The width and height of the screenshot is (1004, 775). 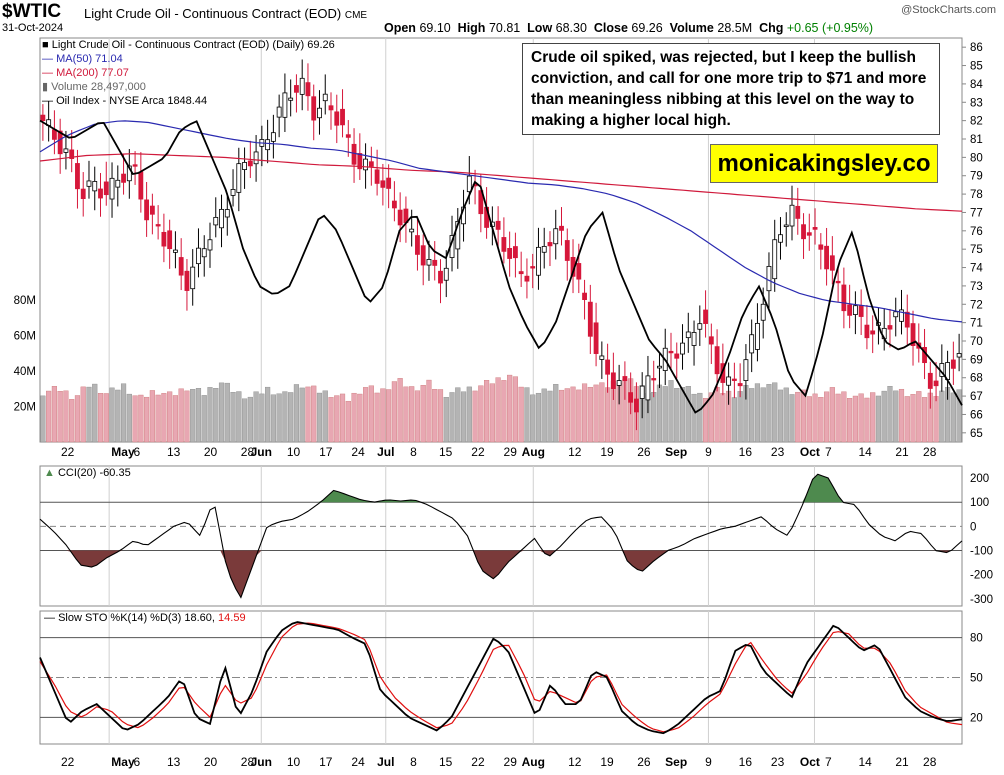 I want to click on legend-volume: ▮ Volume 28,497,000, so click(x=94, y=87).